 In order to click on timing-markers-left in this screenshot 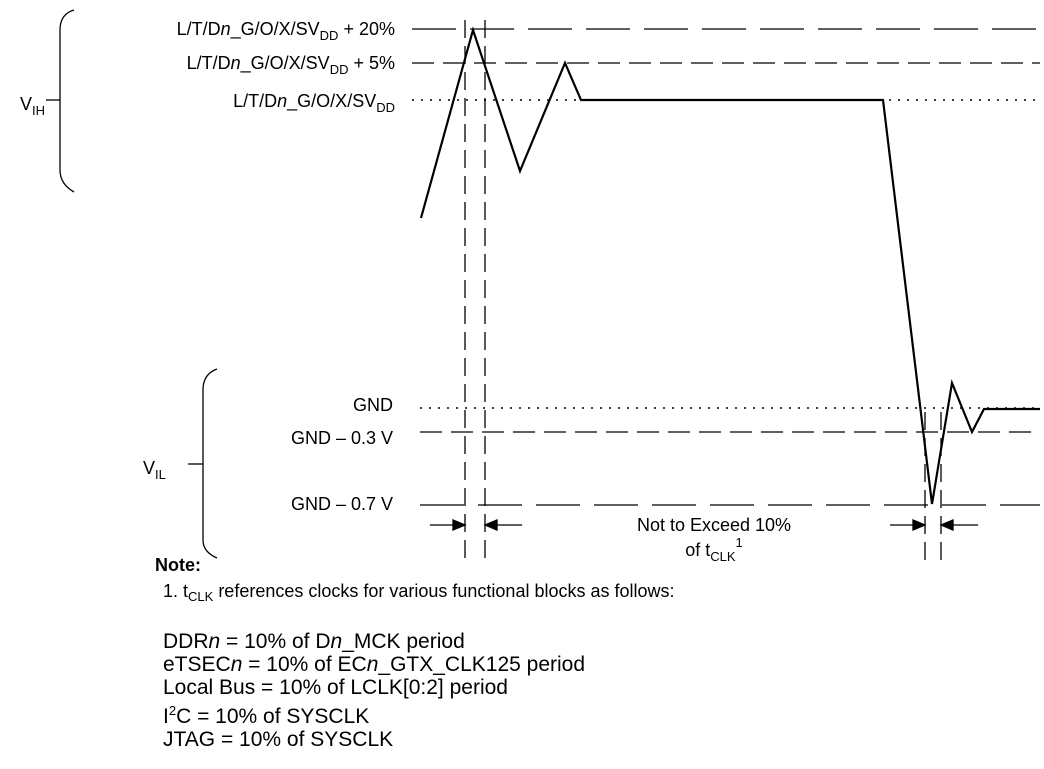, I will do `click(475, 292)`.